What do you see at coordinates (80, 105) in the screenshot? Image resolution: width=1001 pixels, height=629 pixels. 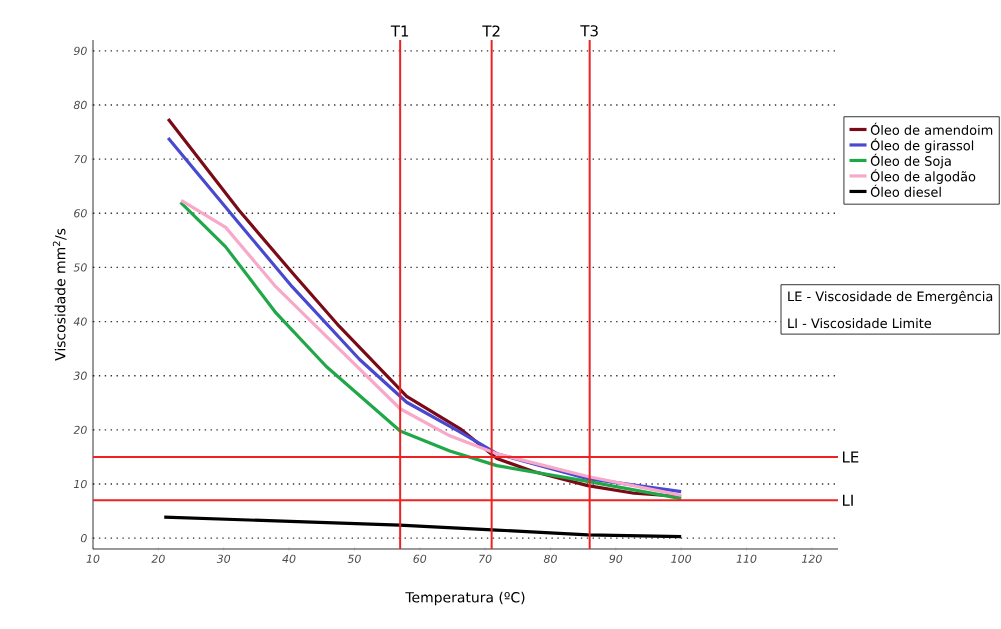 I see `y-tick-label: 80` at bounding box center [80, 105].